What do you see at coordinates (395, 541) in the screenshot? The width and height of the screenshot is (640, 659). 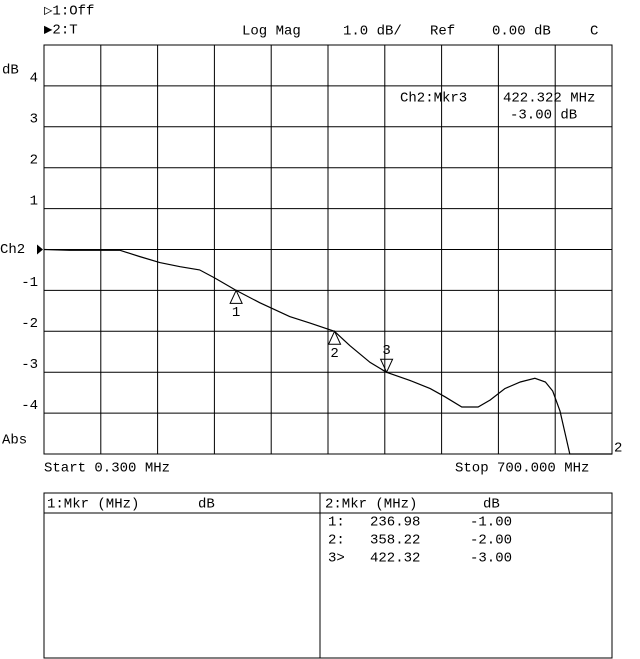 I see `table-freq: 358.22` at bounding box center [395, 541].